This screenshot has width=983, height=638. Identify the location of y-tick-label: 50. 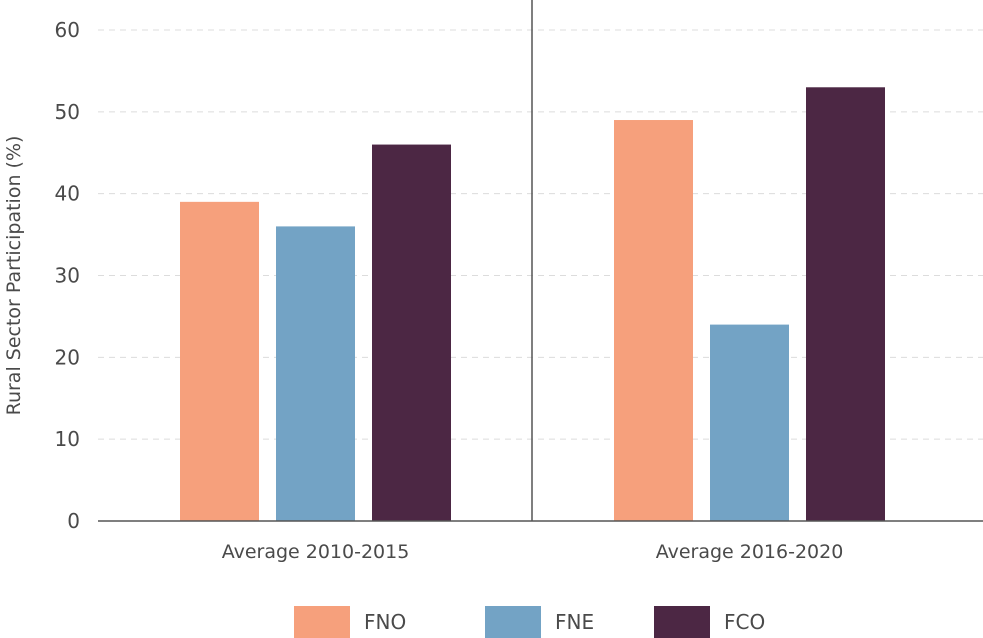
(67, 112).